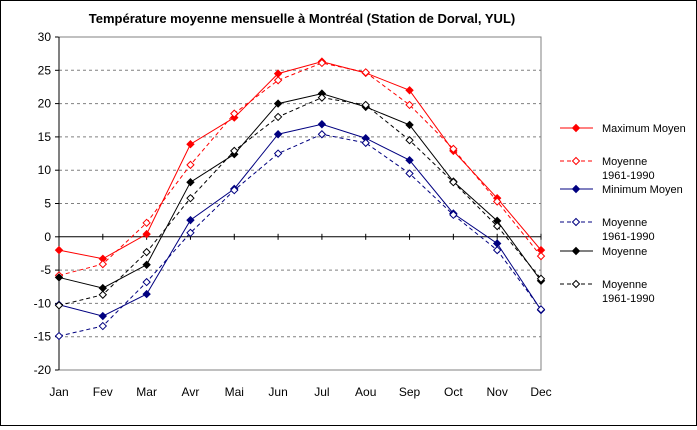  I want to click on x-tick-label: Jun, so click(277, 392).